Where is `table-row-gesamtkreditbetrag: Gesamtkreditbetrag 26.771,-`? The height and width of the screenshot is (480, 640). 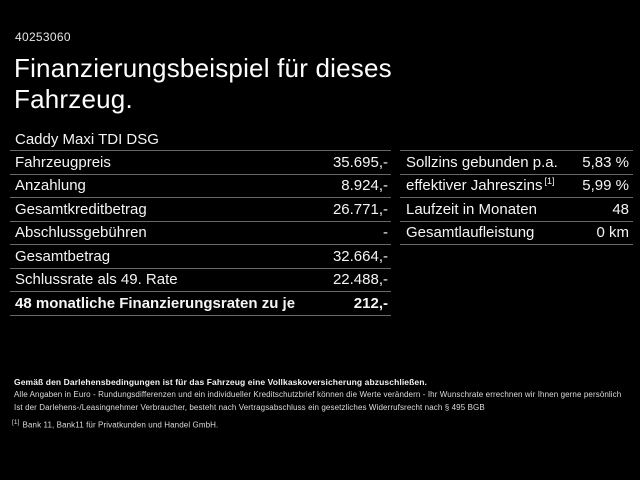 table-row-gesamtkreditbetrag: Gesamtkreditbetrag 26.771,- is located at coordinates (200, 209).